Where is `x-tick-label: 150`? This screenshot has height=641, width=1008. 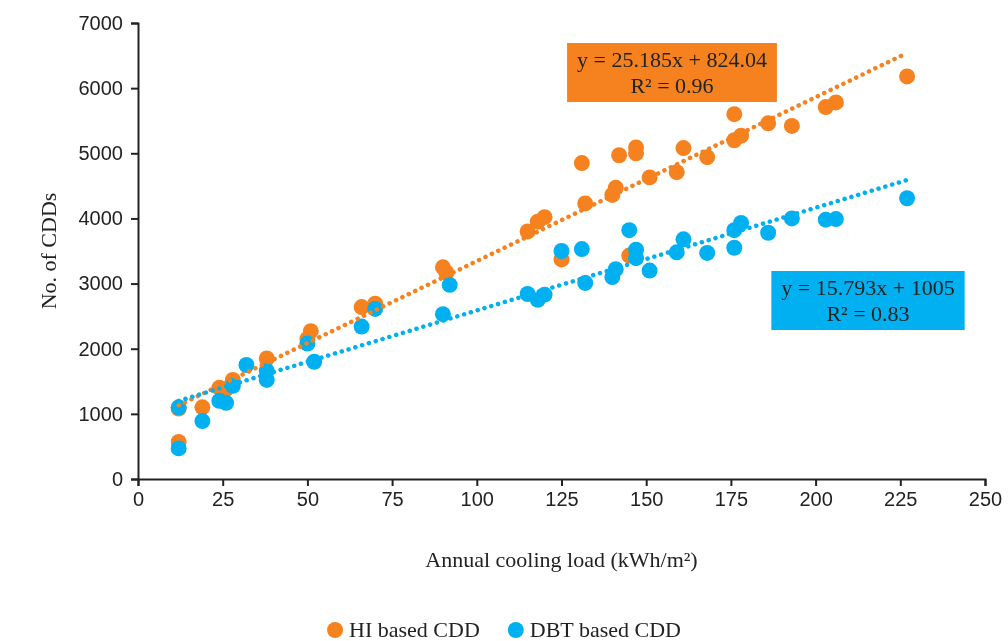 x-tick-label: 150 is located at coordinates (647, 499).